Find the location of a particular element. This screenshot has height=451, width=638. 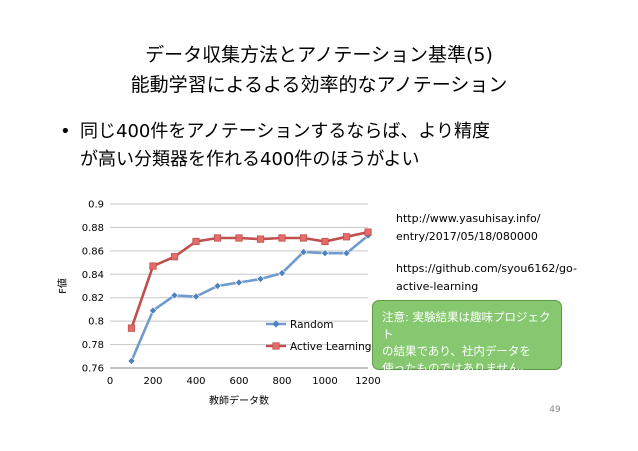

x-tick-label: 600 is located at coordinates (238, 381).